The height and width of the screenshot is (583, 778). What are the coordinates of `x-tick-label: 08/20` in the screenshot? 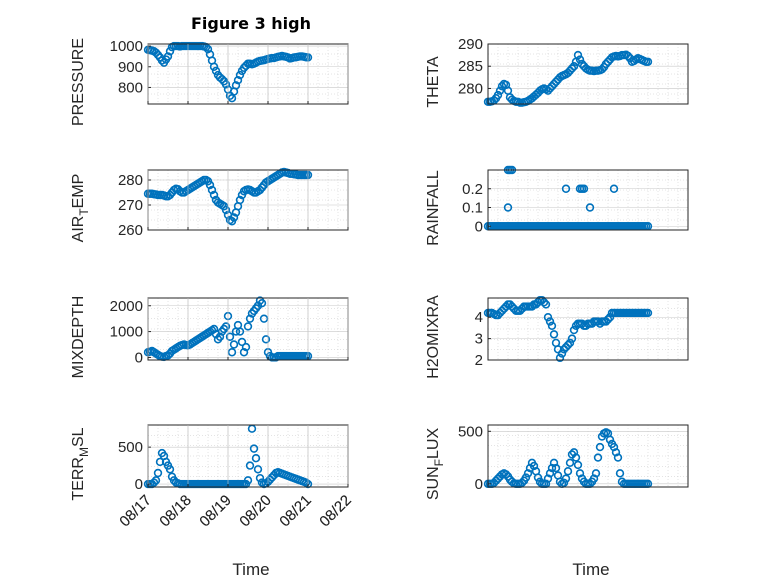 It's located at (255, 511).